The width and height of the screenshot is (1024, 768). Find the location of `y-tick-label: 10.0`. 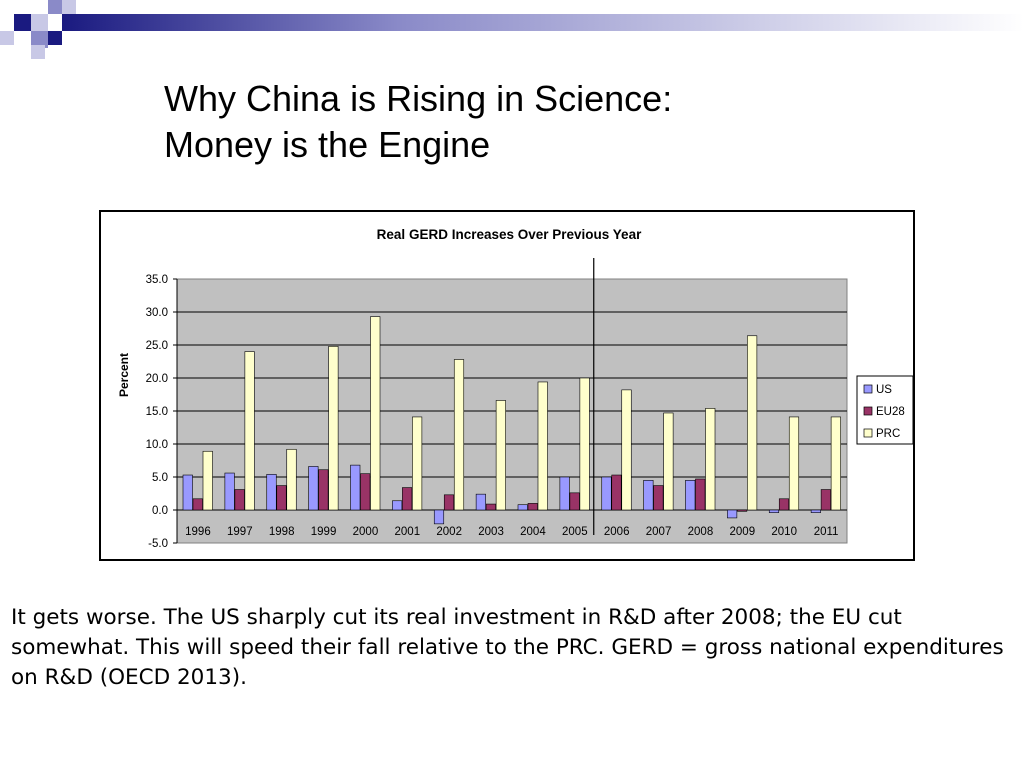

y-tick-label: 10.0 is located at coordinates (157, 445).